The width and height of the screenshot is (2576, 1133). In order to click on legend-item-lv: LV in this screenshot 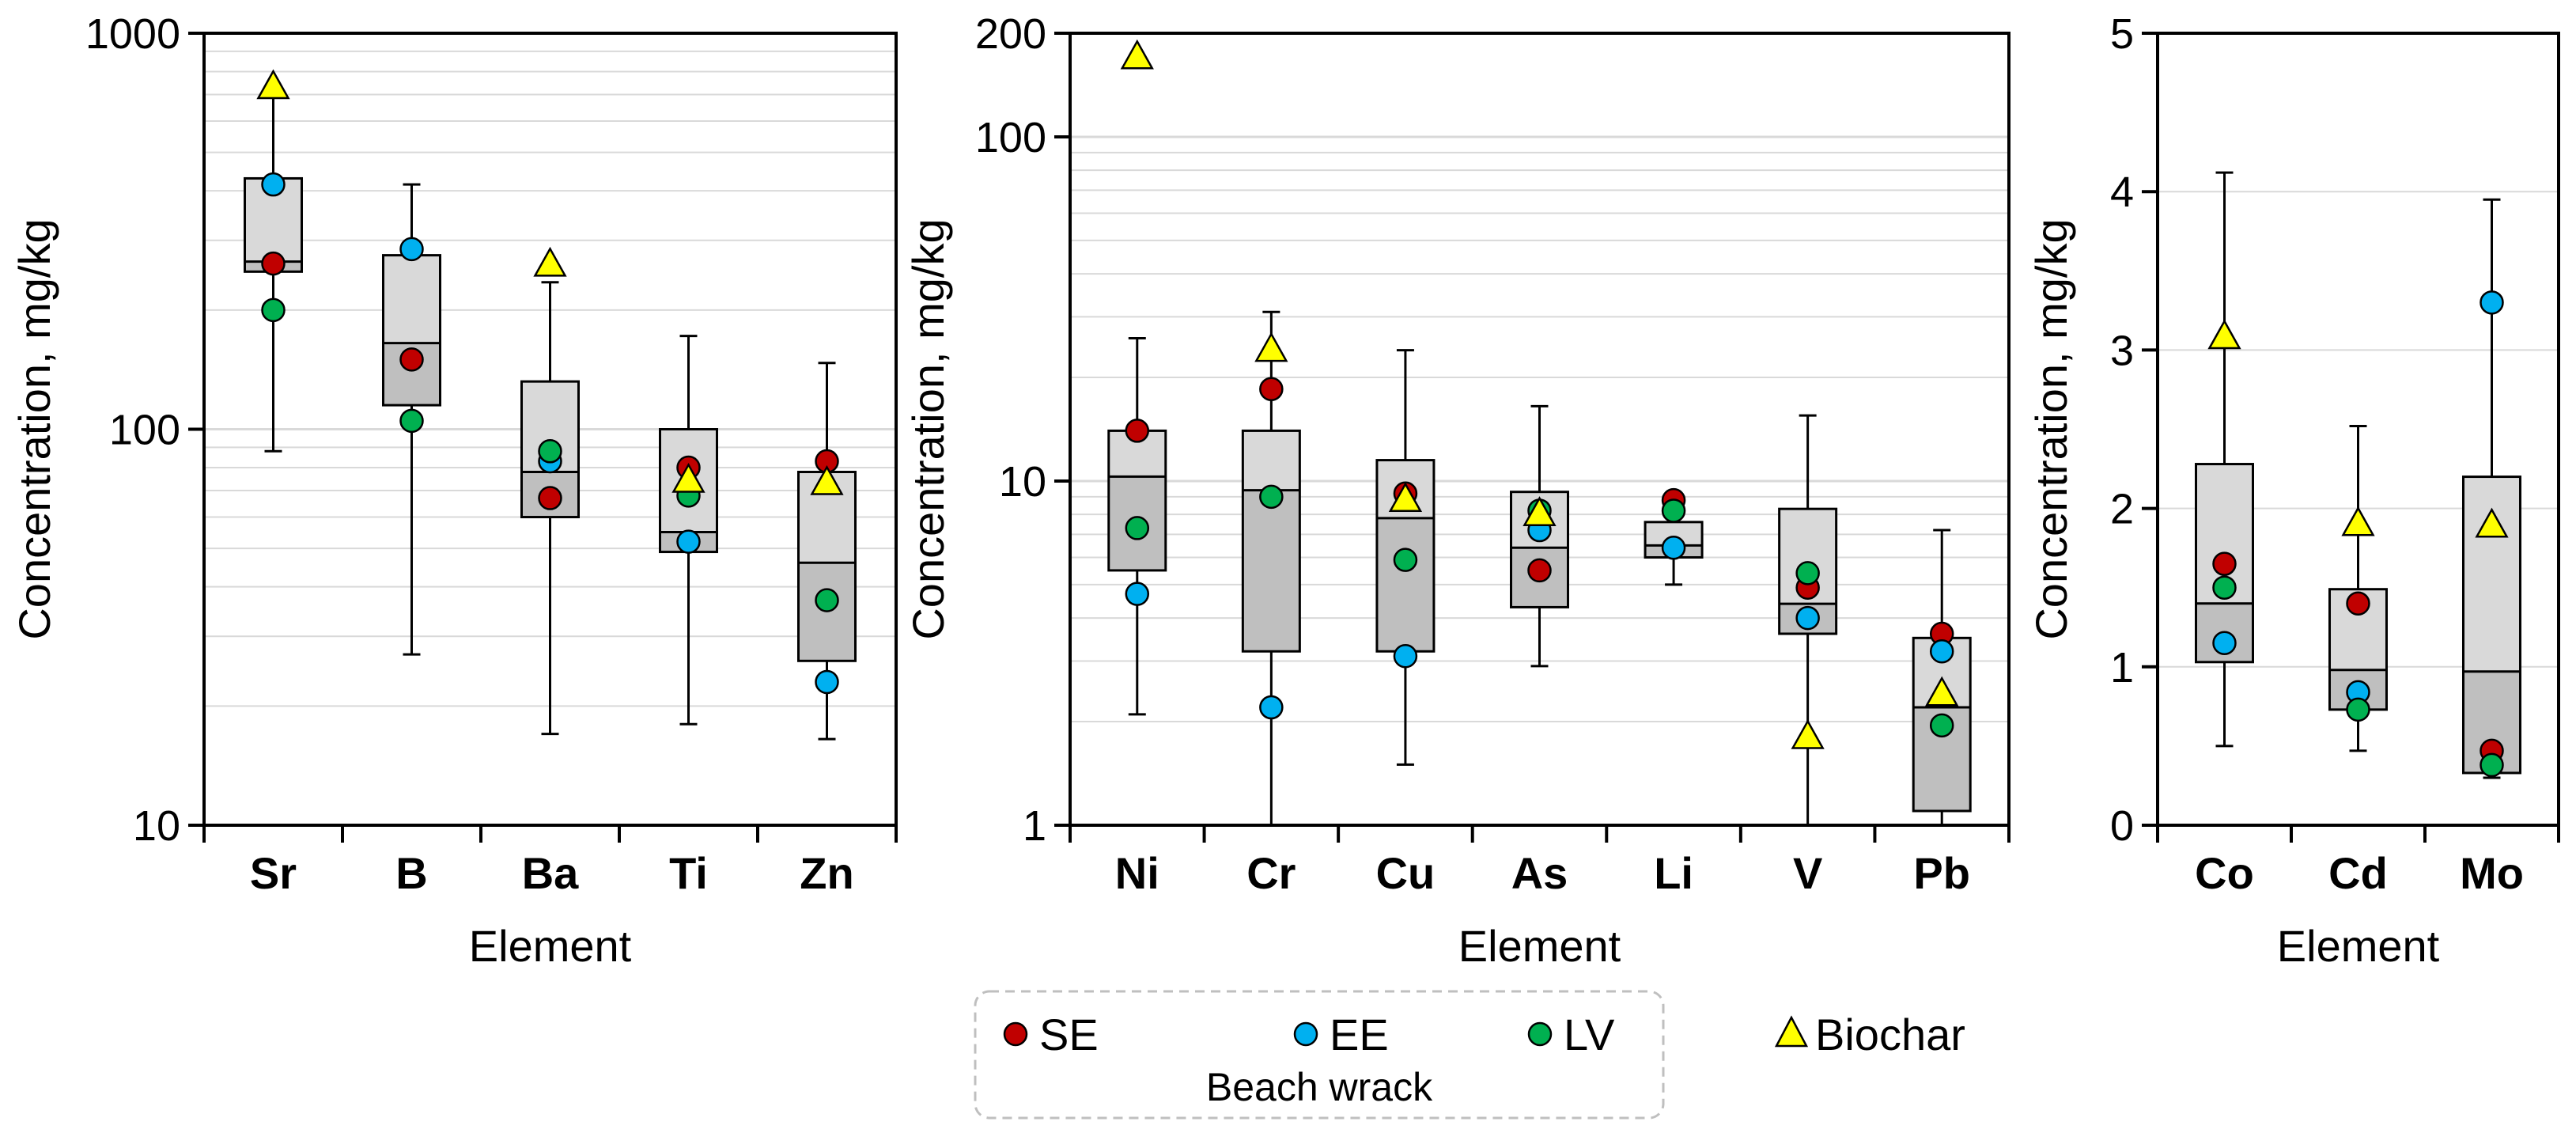, I will do `click(1571, 1034)`.